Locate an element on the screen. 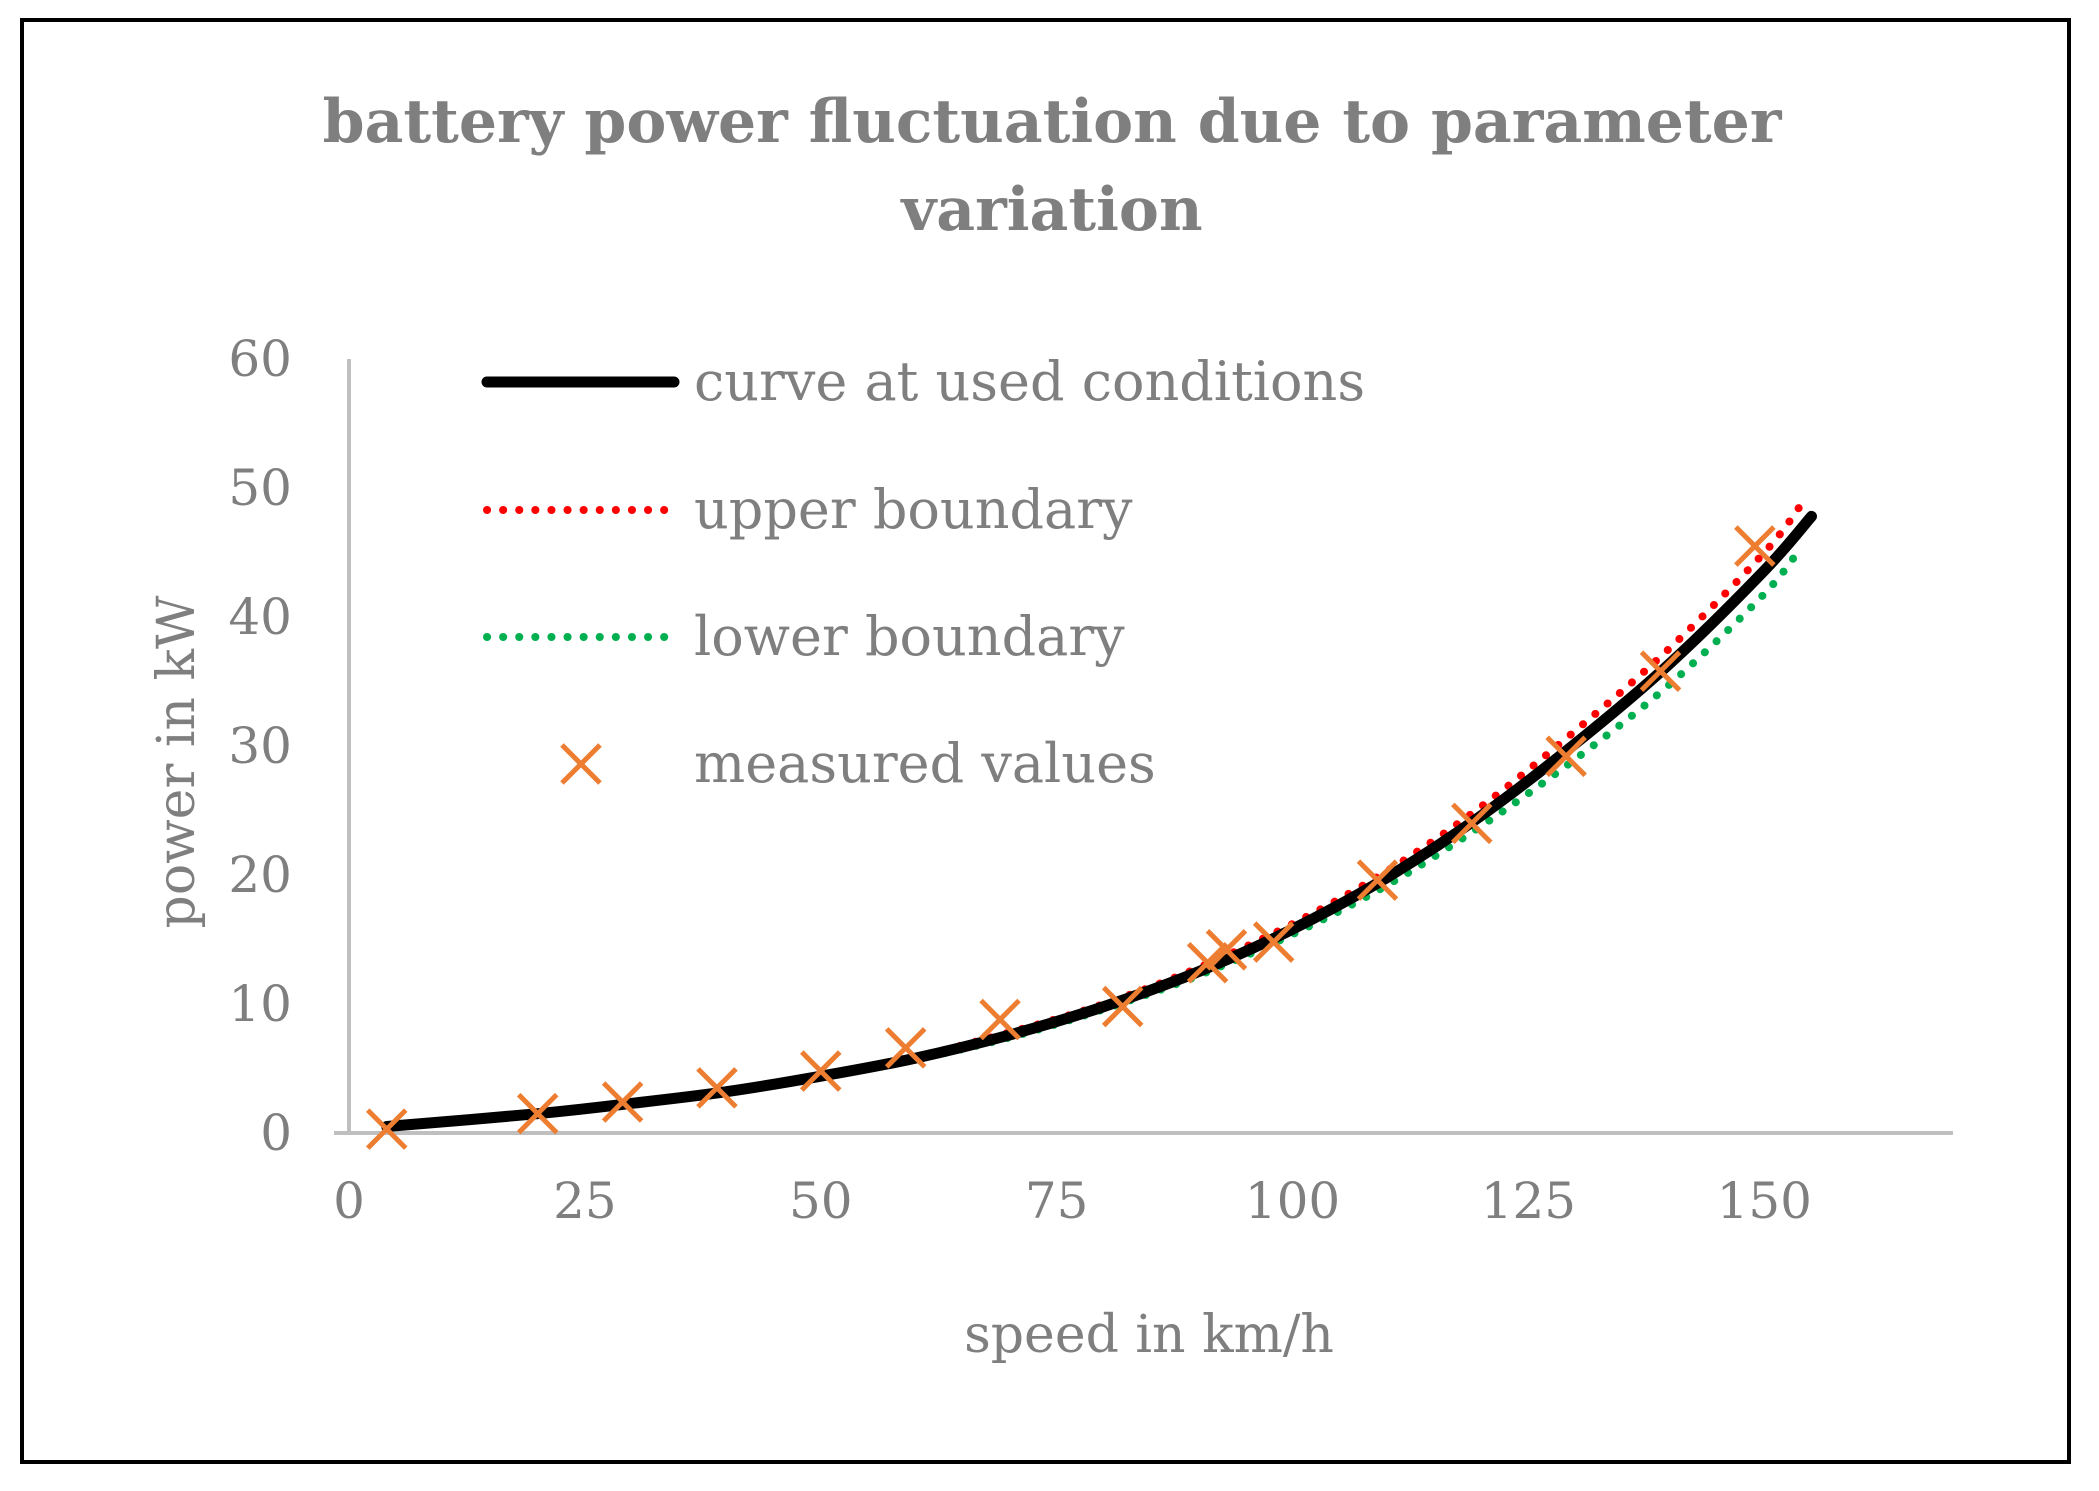 The image size is (2099, 1491). legend-label: curve at used conditions is located at coordinates (1029, 381).